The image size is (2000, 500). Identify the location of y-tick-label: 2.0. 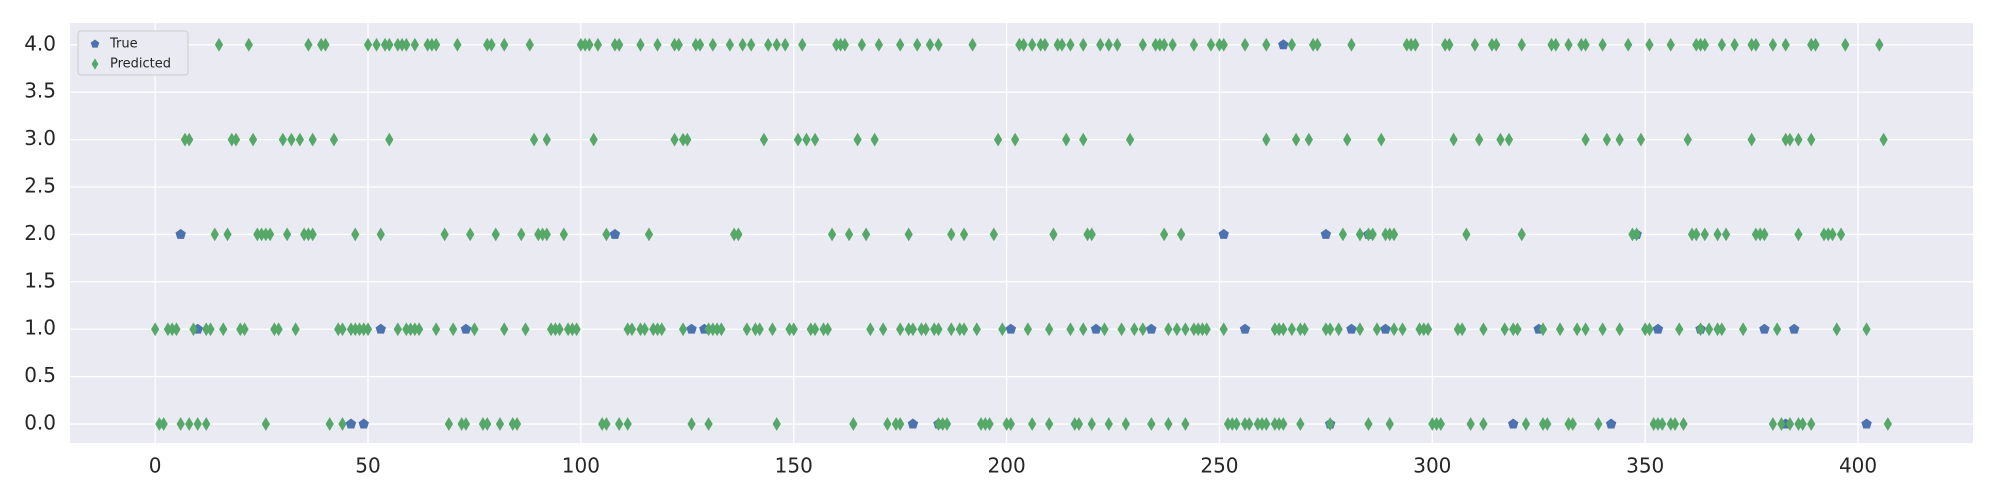
(40, 233).